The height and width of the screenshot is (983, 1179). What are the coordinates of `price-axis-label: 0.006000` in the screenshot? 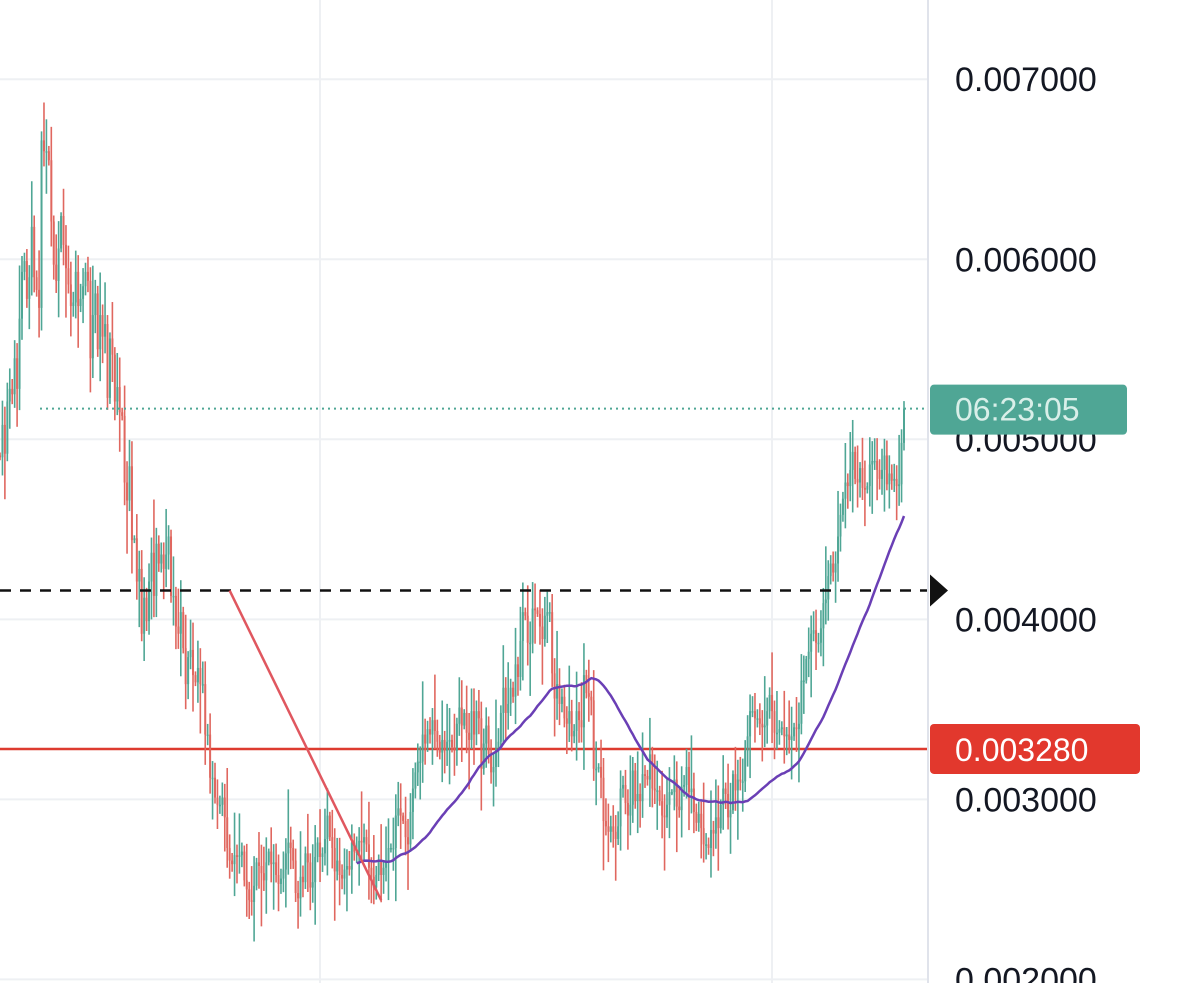 It's located at (1026, 260).